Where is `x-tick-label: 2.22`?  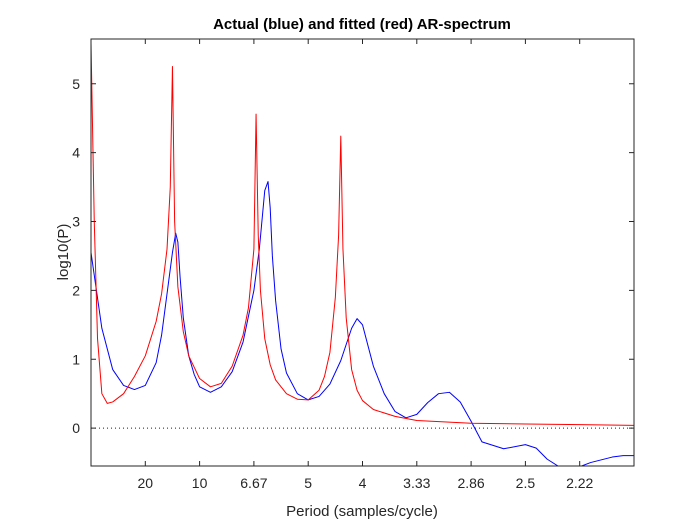
x-tick-label: 2.22 is located at coordinates (579, 483).